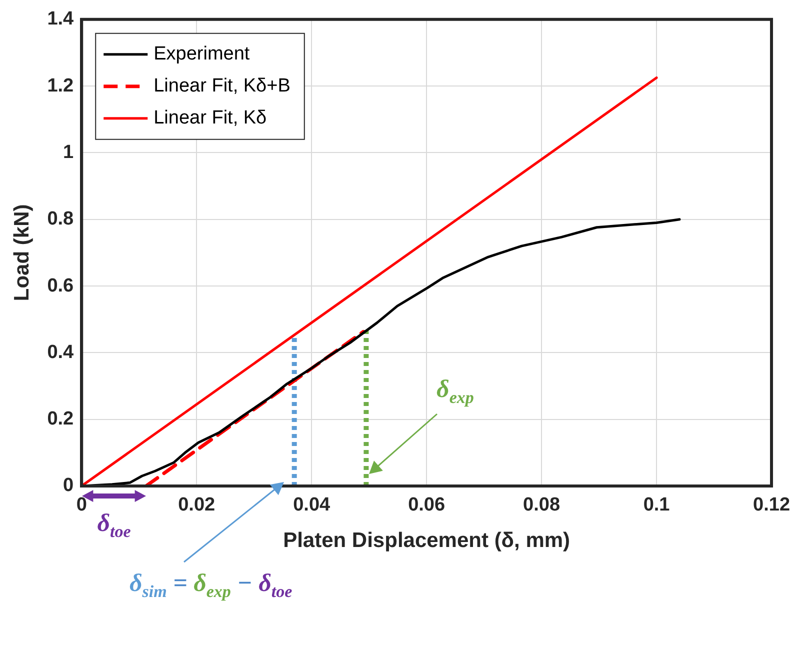  Describe the element at coordinates (210, 586) in the screenshot. I see `text: δ$_{sim}$ = δ$_{exp}$ − δ$_{toe}$` at that location.